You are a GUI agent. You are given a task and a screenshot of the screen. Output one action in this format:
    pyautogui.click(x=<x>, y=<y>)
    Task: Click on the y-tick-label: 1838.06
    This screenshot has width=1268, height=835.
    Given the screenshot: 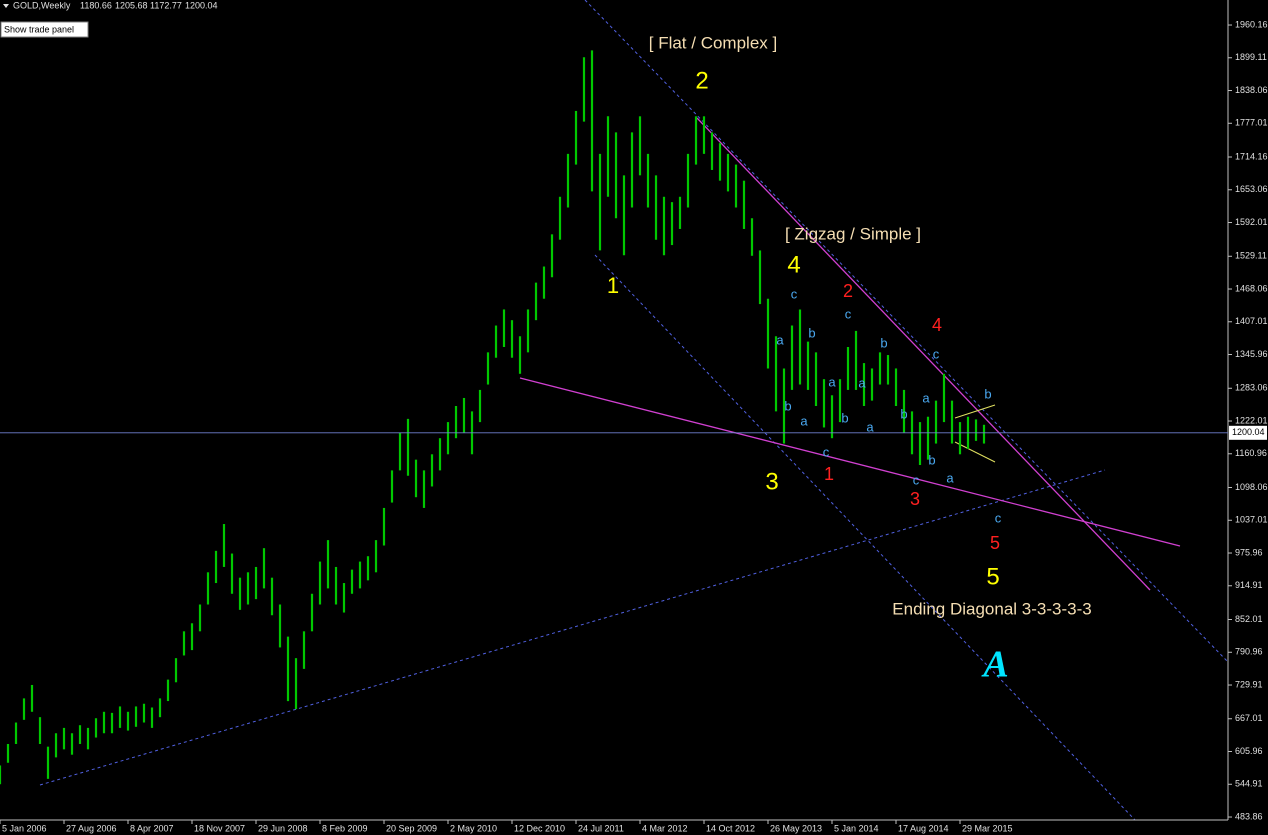 What is the action you would take?
    pyautogui.click(x=1251, y=90)
    